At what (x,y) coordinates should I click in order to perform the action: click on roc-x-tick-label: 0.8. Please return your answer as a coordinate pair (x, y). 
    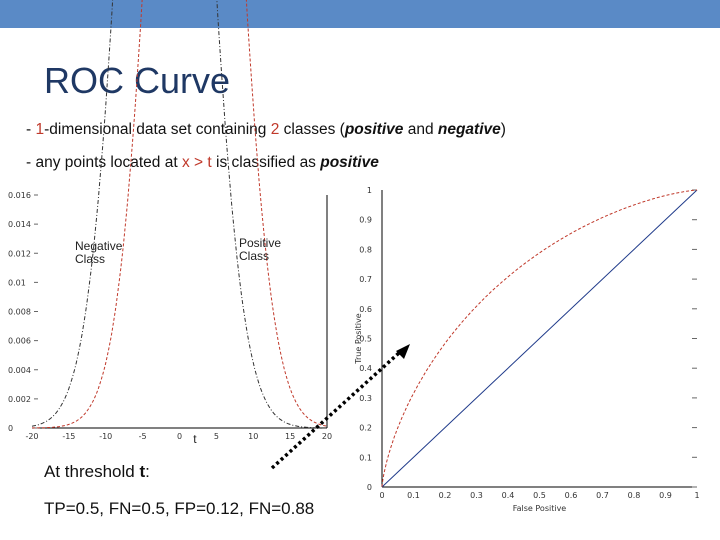
    Looking at the image, I should click on (634, 495).